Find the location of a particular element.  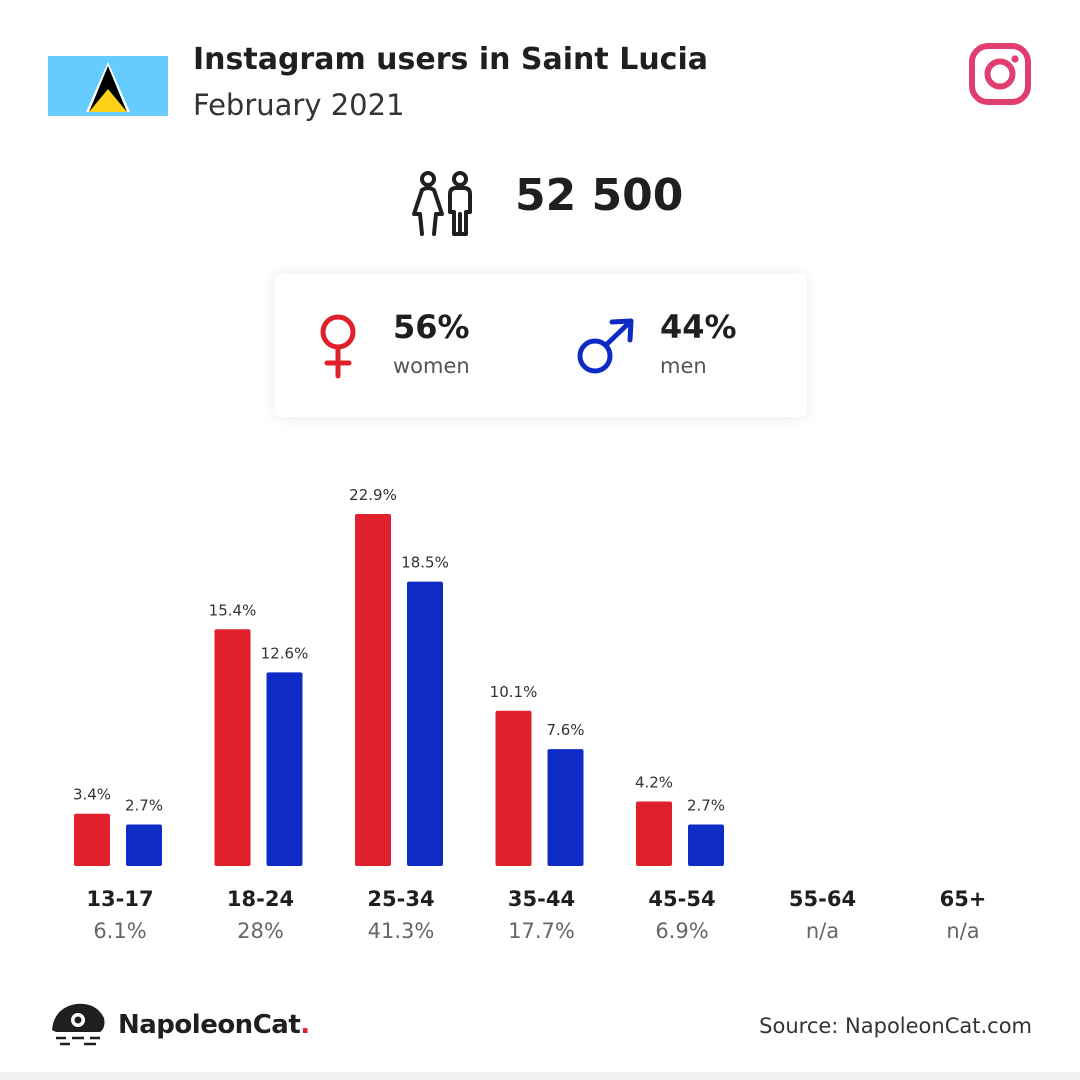

brand-name-text: NapoleonCat is located at coordinates (209, 1025).